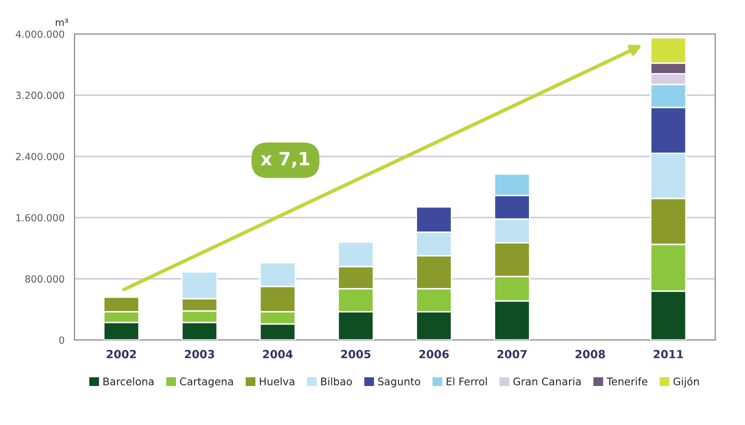 This screenshot has width=745, height=425. What do you see at coordinates (686, 382) in the screenshot?
I see `legend-label: Gijón` at bounding box center [686, 382].